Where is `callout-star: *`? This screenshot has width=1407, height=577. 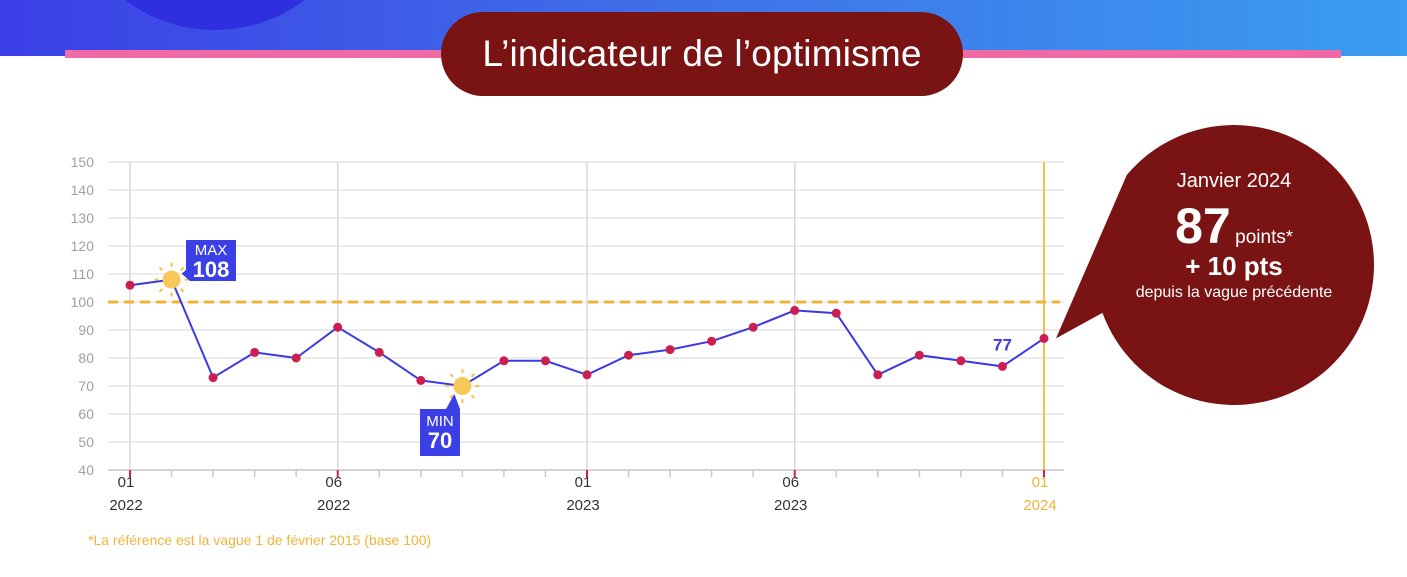 callout-star: * is located at coordinates (1289, 237).